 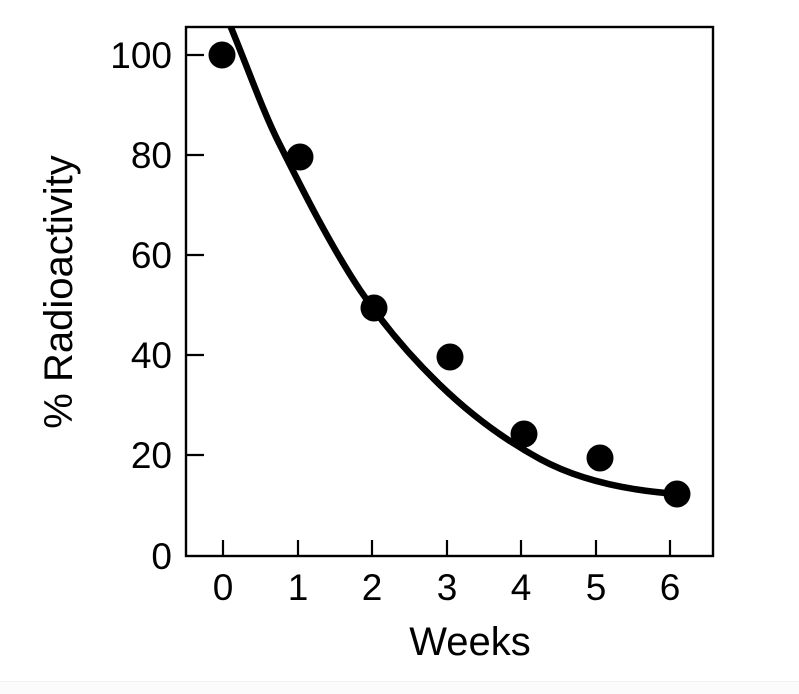 What do you see at coordinates (223, 587) in the screenshot?
I see `x-tick-label-0: 0` at bounding box center [223, 587].